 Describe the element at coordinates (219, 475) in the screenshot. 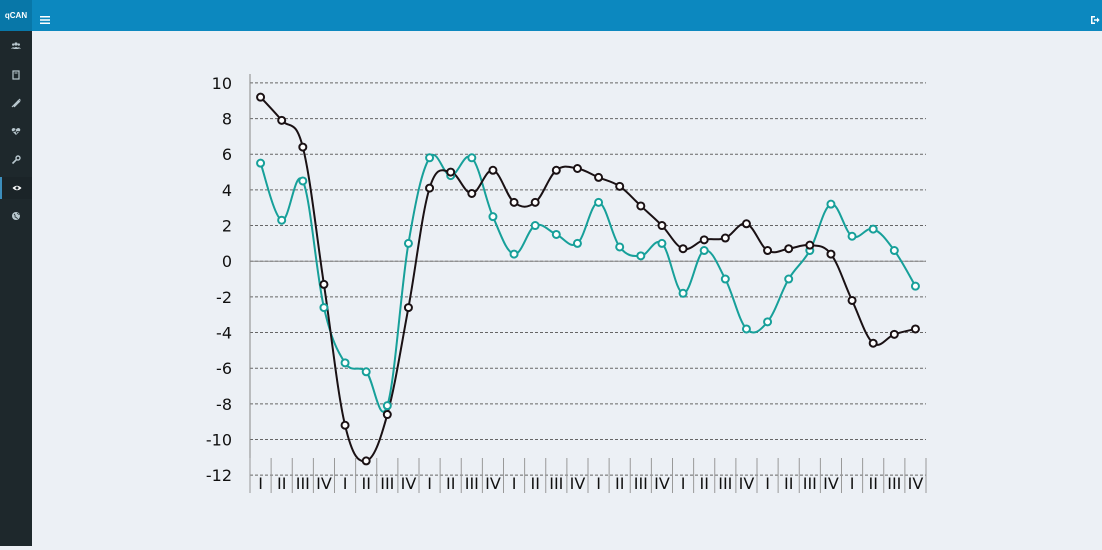

I see `y-tick-label: -12` at that location.